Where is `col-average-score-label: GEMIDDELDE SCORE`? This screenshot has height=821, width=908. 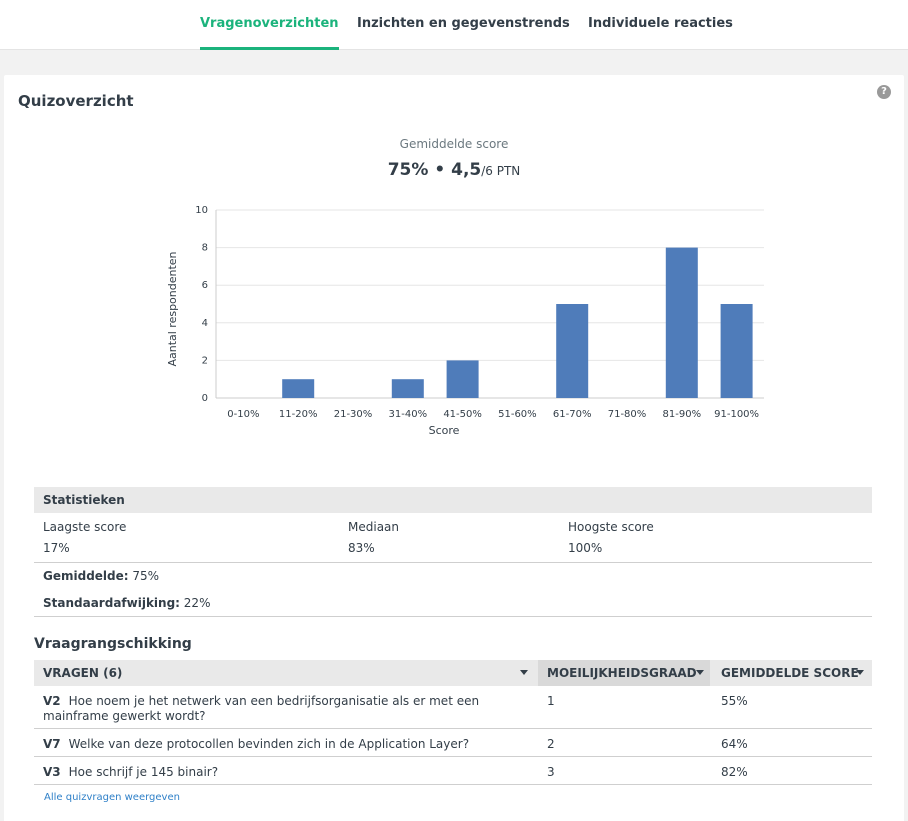 col-average-score-label: GEMIDDELDE SCORE is located at coordinates (790, 673).